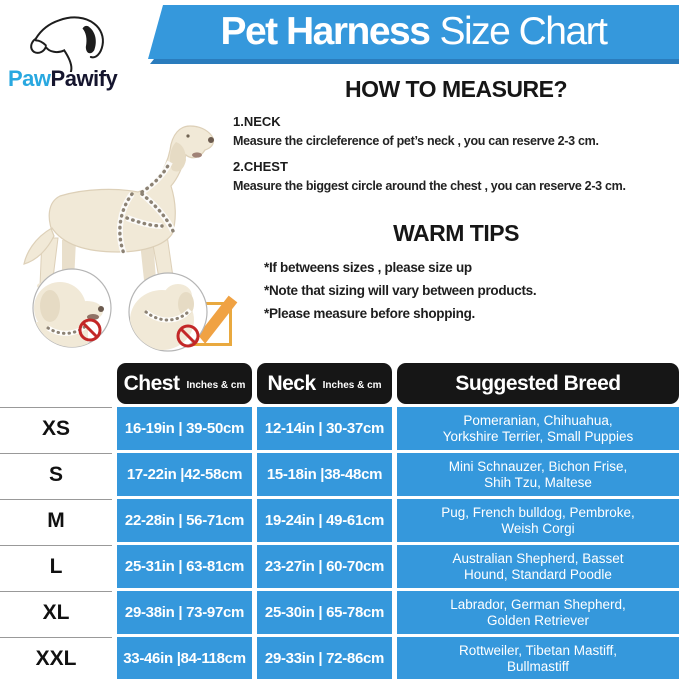  Describe the element at coordinates (369, 313) in the screenshot. I see `warm-tip: *Please measure before shopping.` at that location.